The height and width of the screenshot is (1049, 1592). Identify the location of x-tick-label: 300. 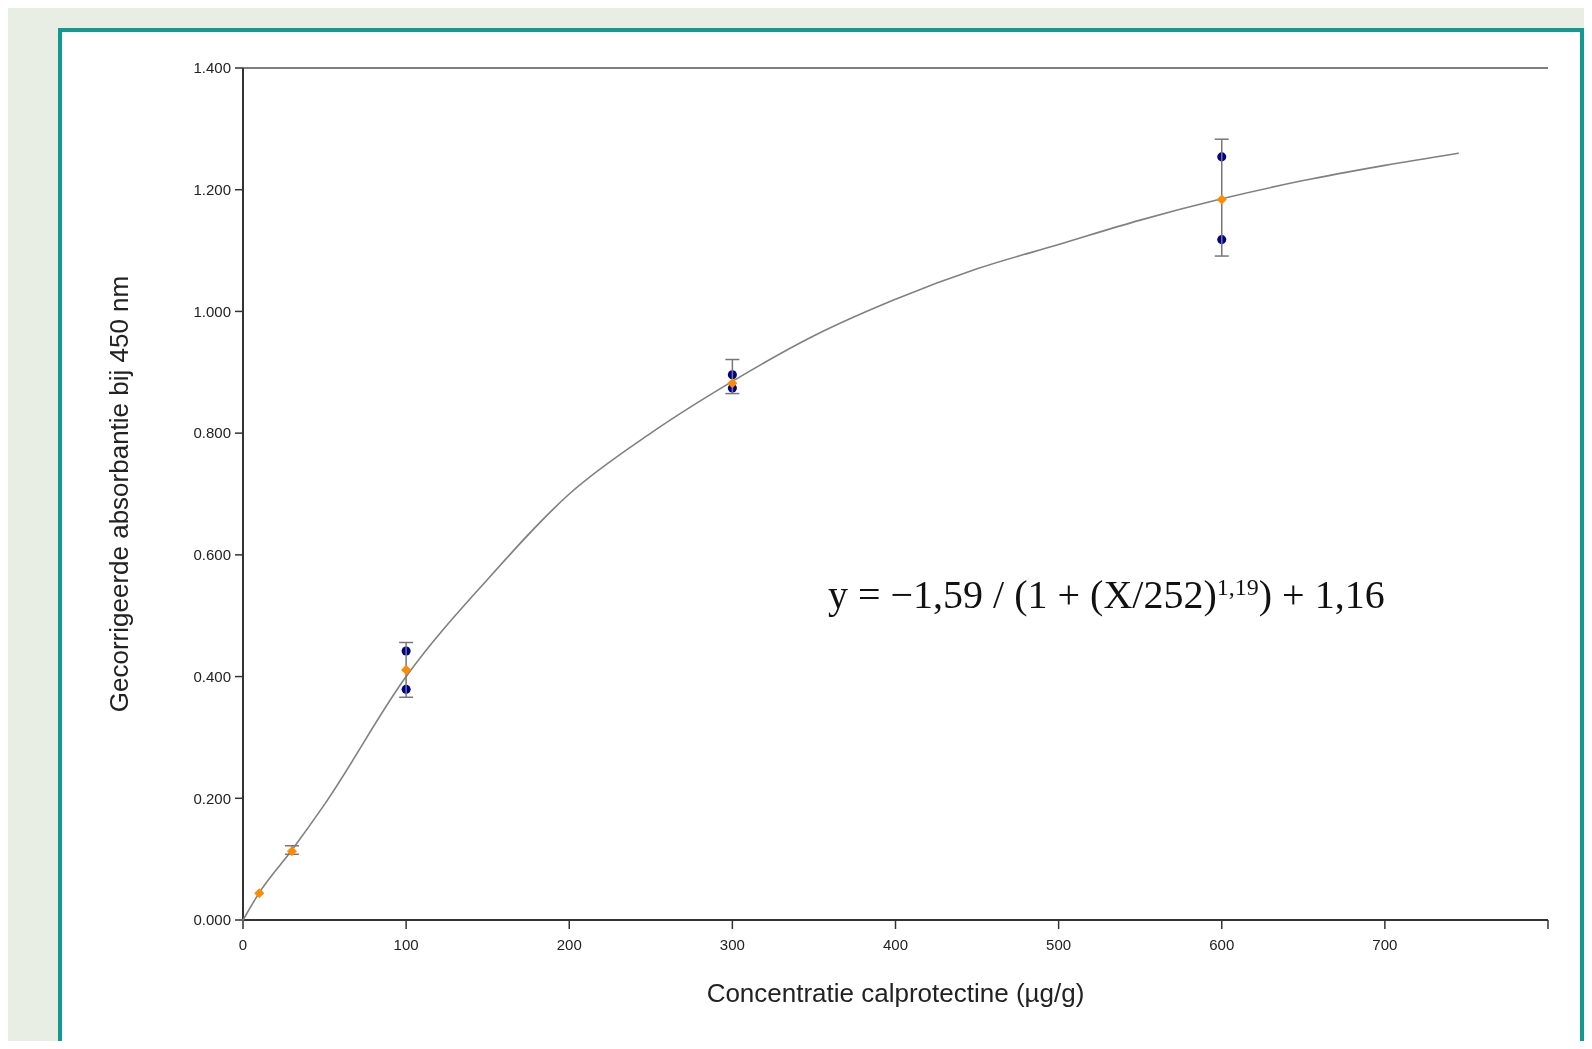
(732, 944).